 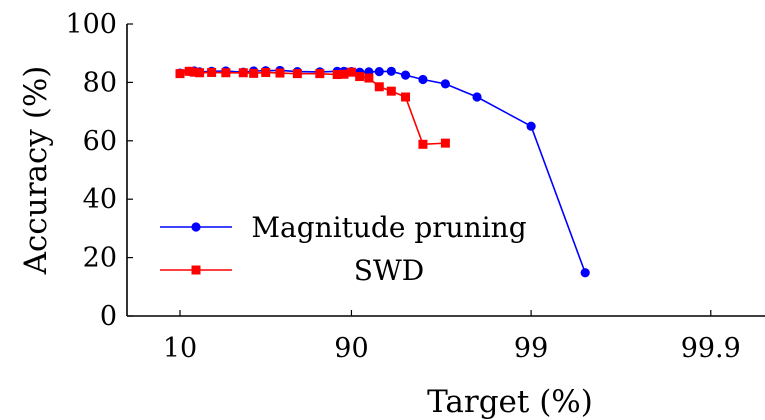 I want to click on y-axis-title: Accuracy (%), so click(x=36, y=171).